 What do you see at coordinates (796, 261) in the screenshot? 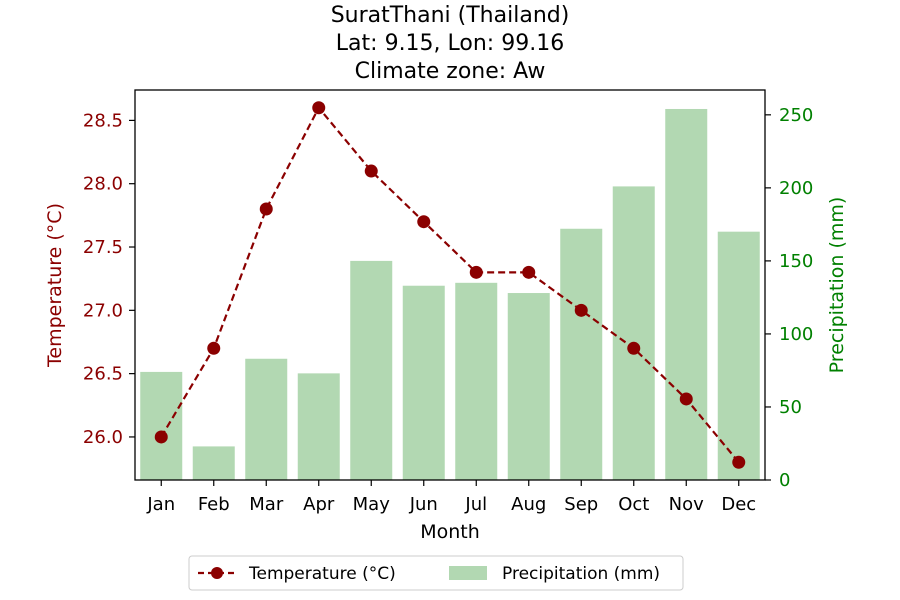
I see `precipitation-tick-label: 150` at bounding box center [796, 261].